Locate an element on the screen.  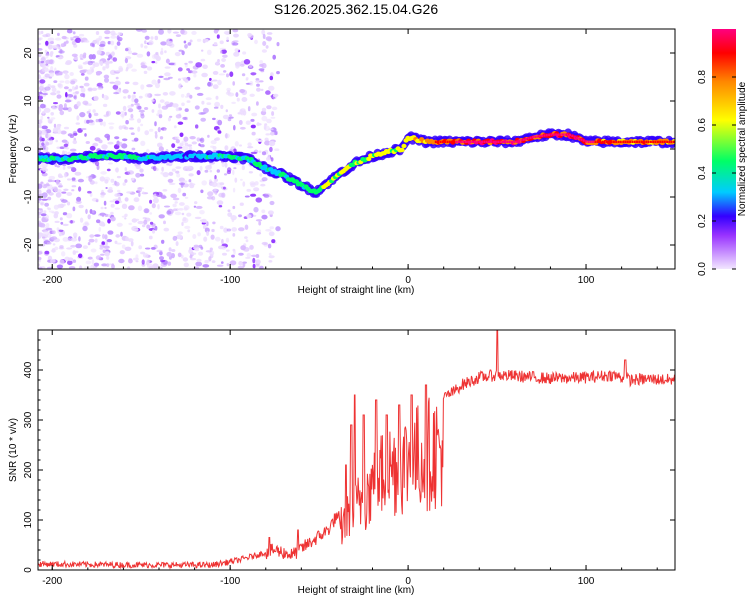
spectrogram-ridge is located at coordinates (356, 163).